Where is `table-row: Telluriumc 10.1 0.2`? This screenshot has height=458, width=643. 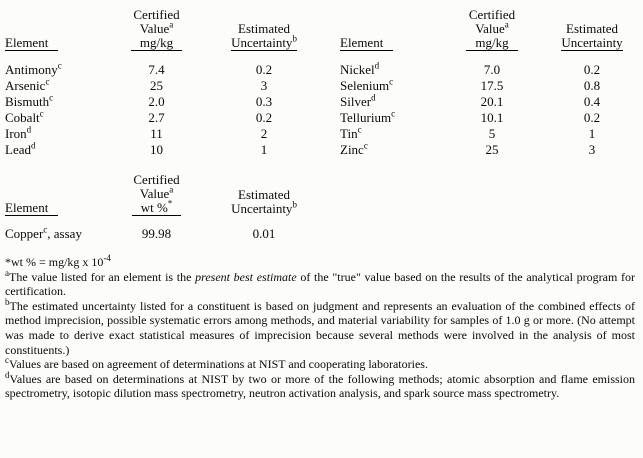 table-row: Telluriumc 10.1 0.2 is located at coordinates (491, 117).